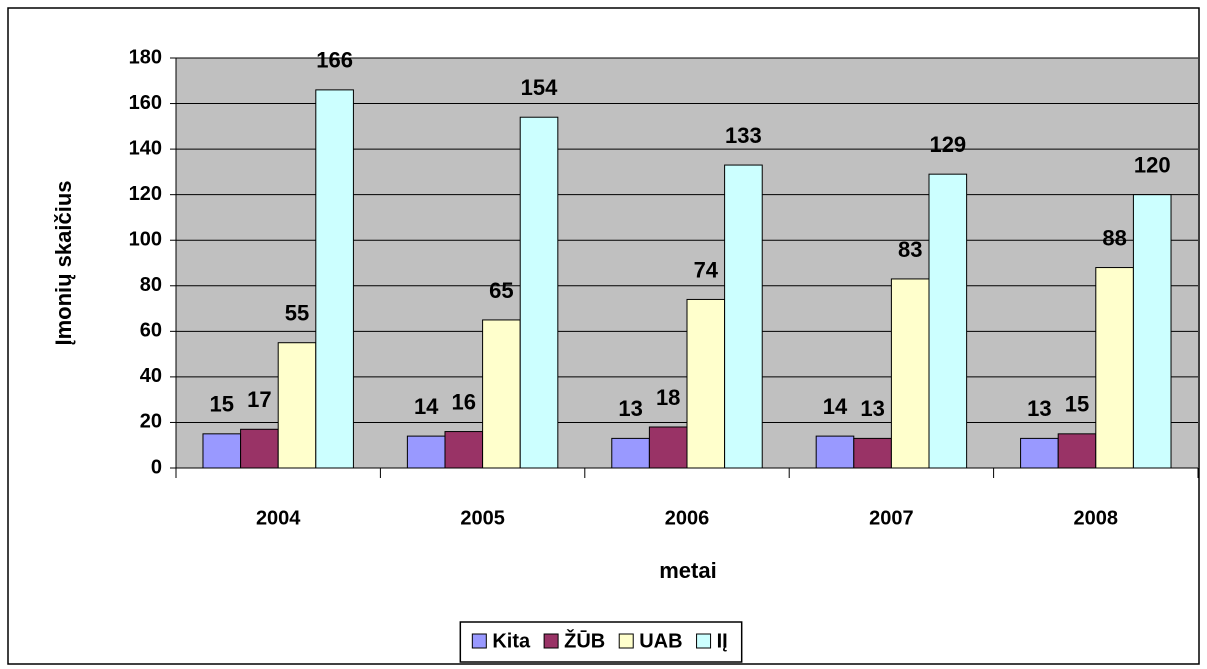 The width and height of the screenshot is (1207, 669). Describe the element at coordinates (151, 422) in the screenshot. I see `y-tick-label: 20` at that location.